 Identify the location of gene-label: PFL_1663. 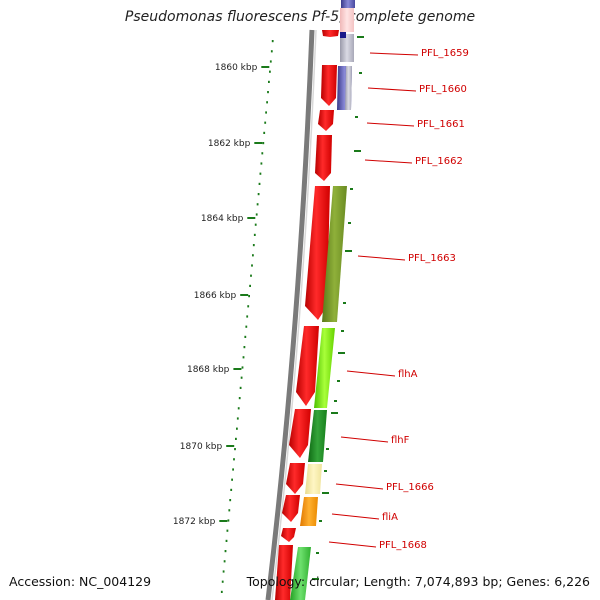
(432, 258).